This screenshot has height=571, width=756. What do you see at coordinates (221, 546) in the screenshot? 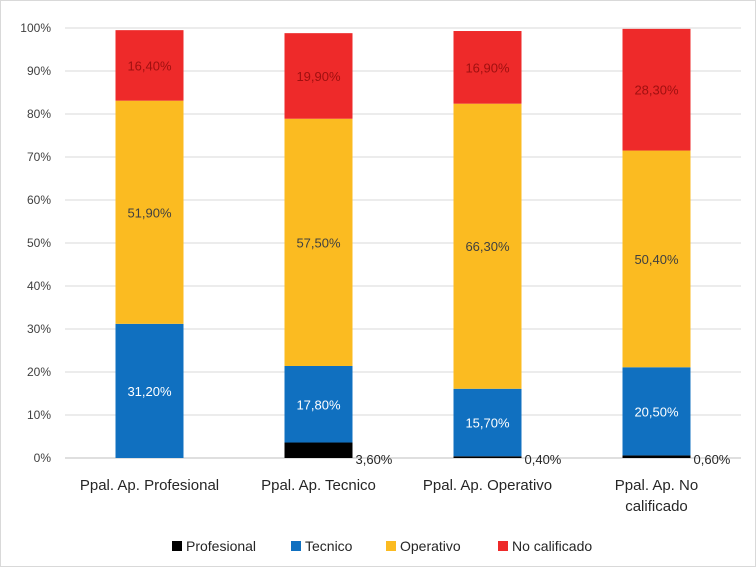
I see `legend-label: Profesional` at bounding box center [221, 546].